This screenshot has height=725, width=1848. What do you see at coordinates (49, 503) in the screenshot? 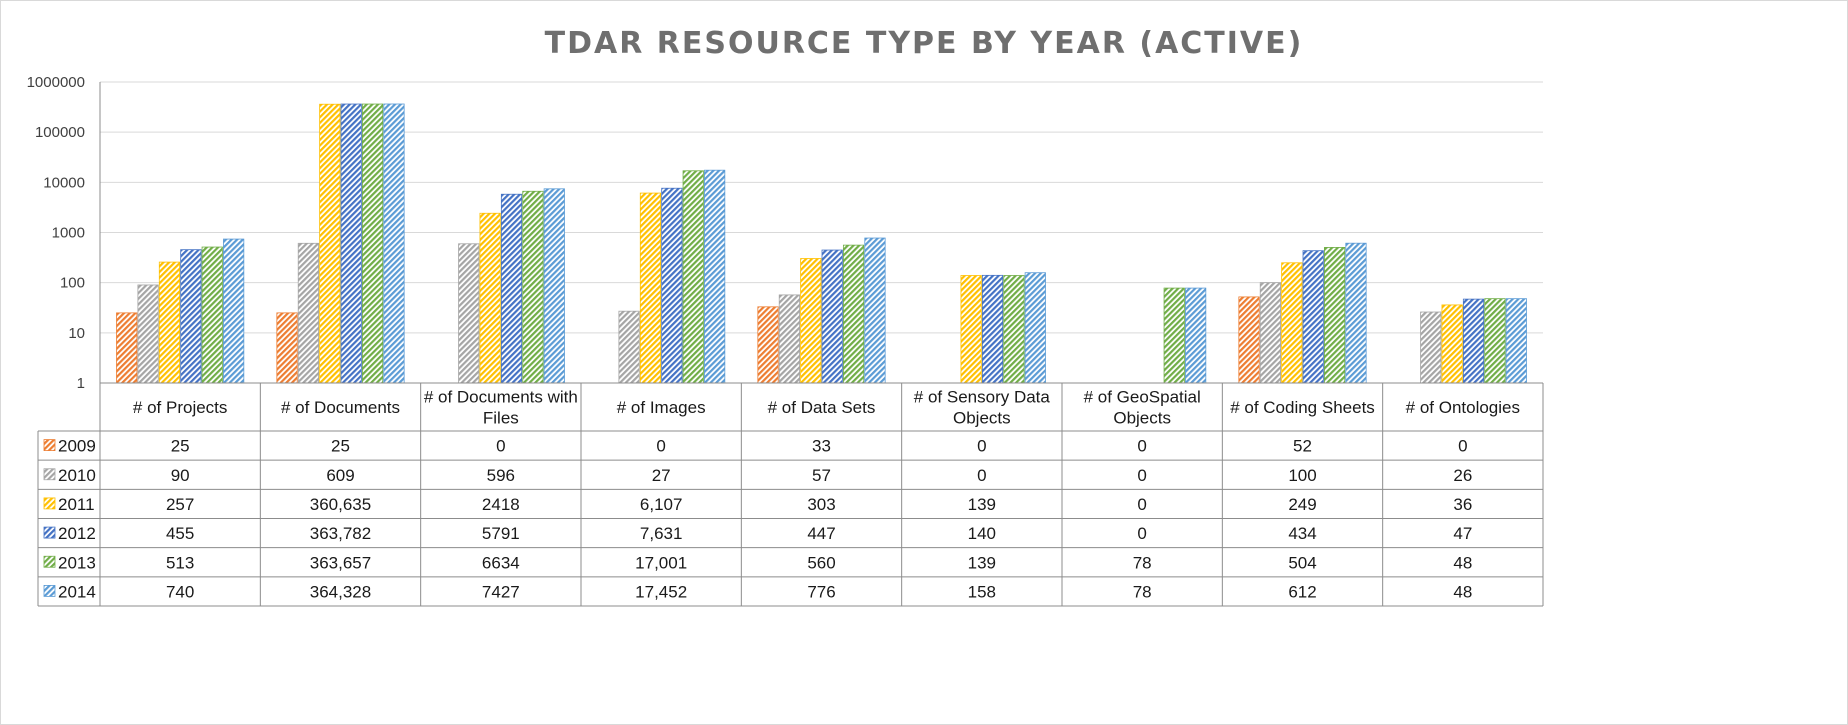
I see `legend-key-2011` at bounding box center [49, 503].